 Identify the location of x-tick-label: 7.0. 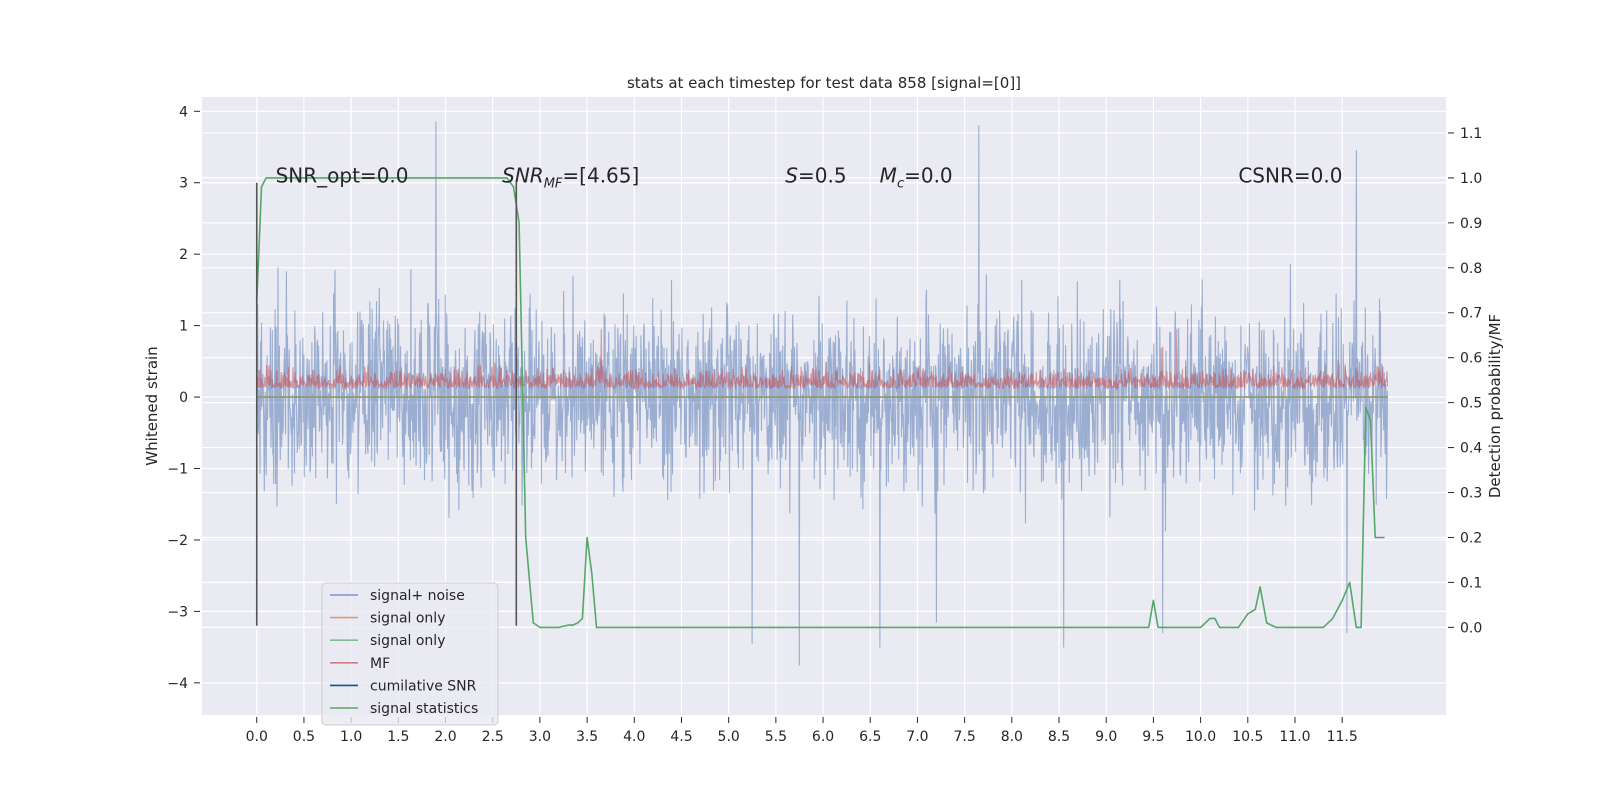
(917, 737).